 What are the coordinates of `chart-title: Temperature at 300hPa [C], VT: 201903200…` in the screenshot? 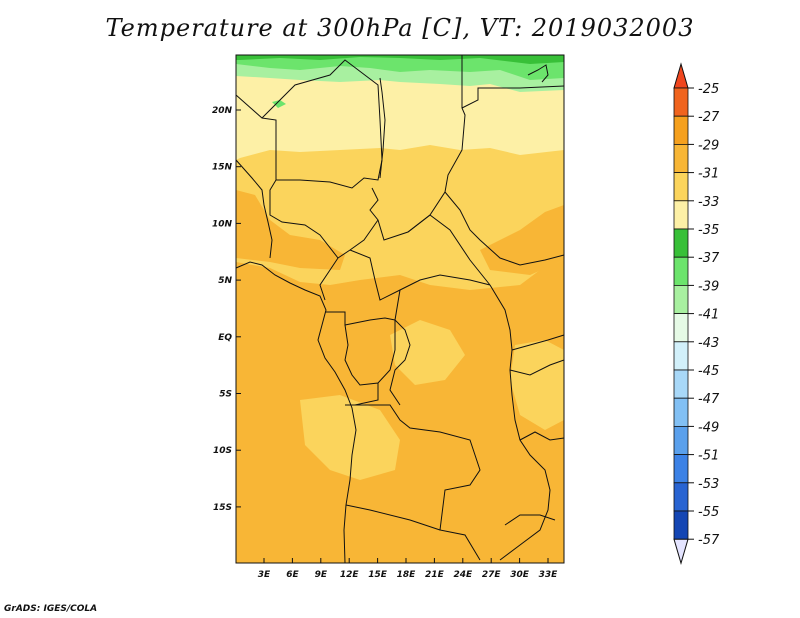 It's located at (400, 28).